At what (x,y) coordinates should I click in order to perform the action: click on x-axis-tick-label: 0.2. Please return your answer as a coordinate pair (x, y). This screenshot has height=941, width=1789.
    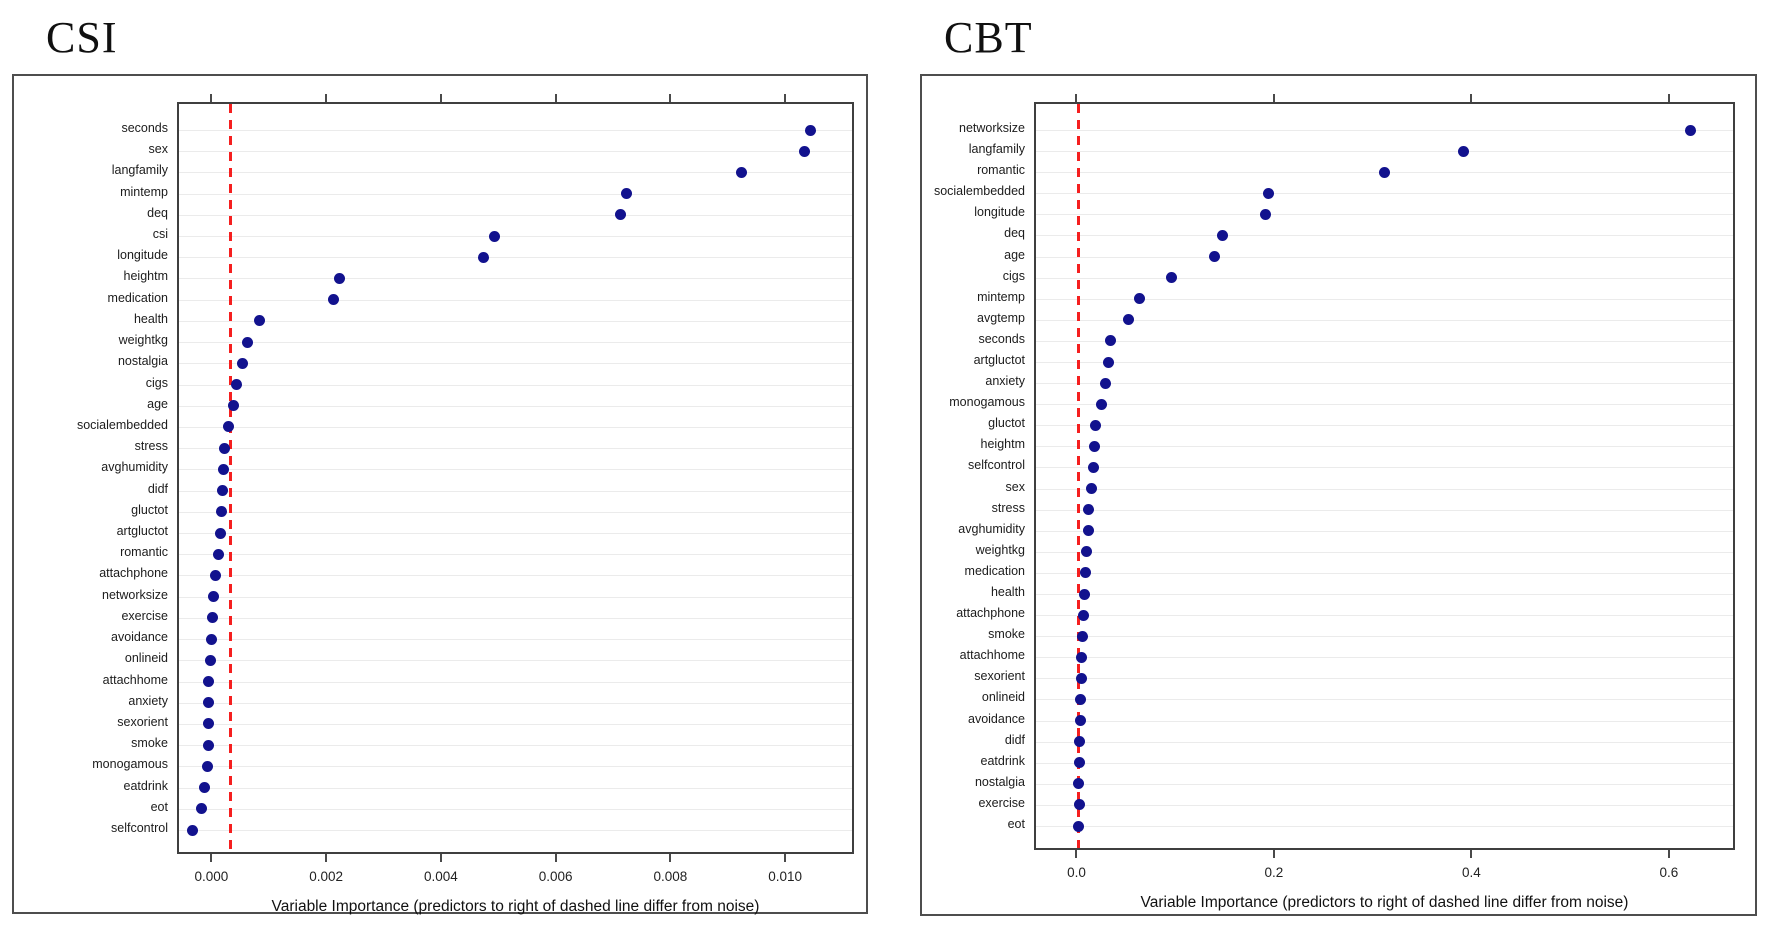
    Looking at the image, I should click on (1274, 872).